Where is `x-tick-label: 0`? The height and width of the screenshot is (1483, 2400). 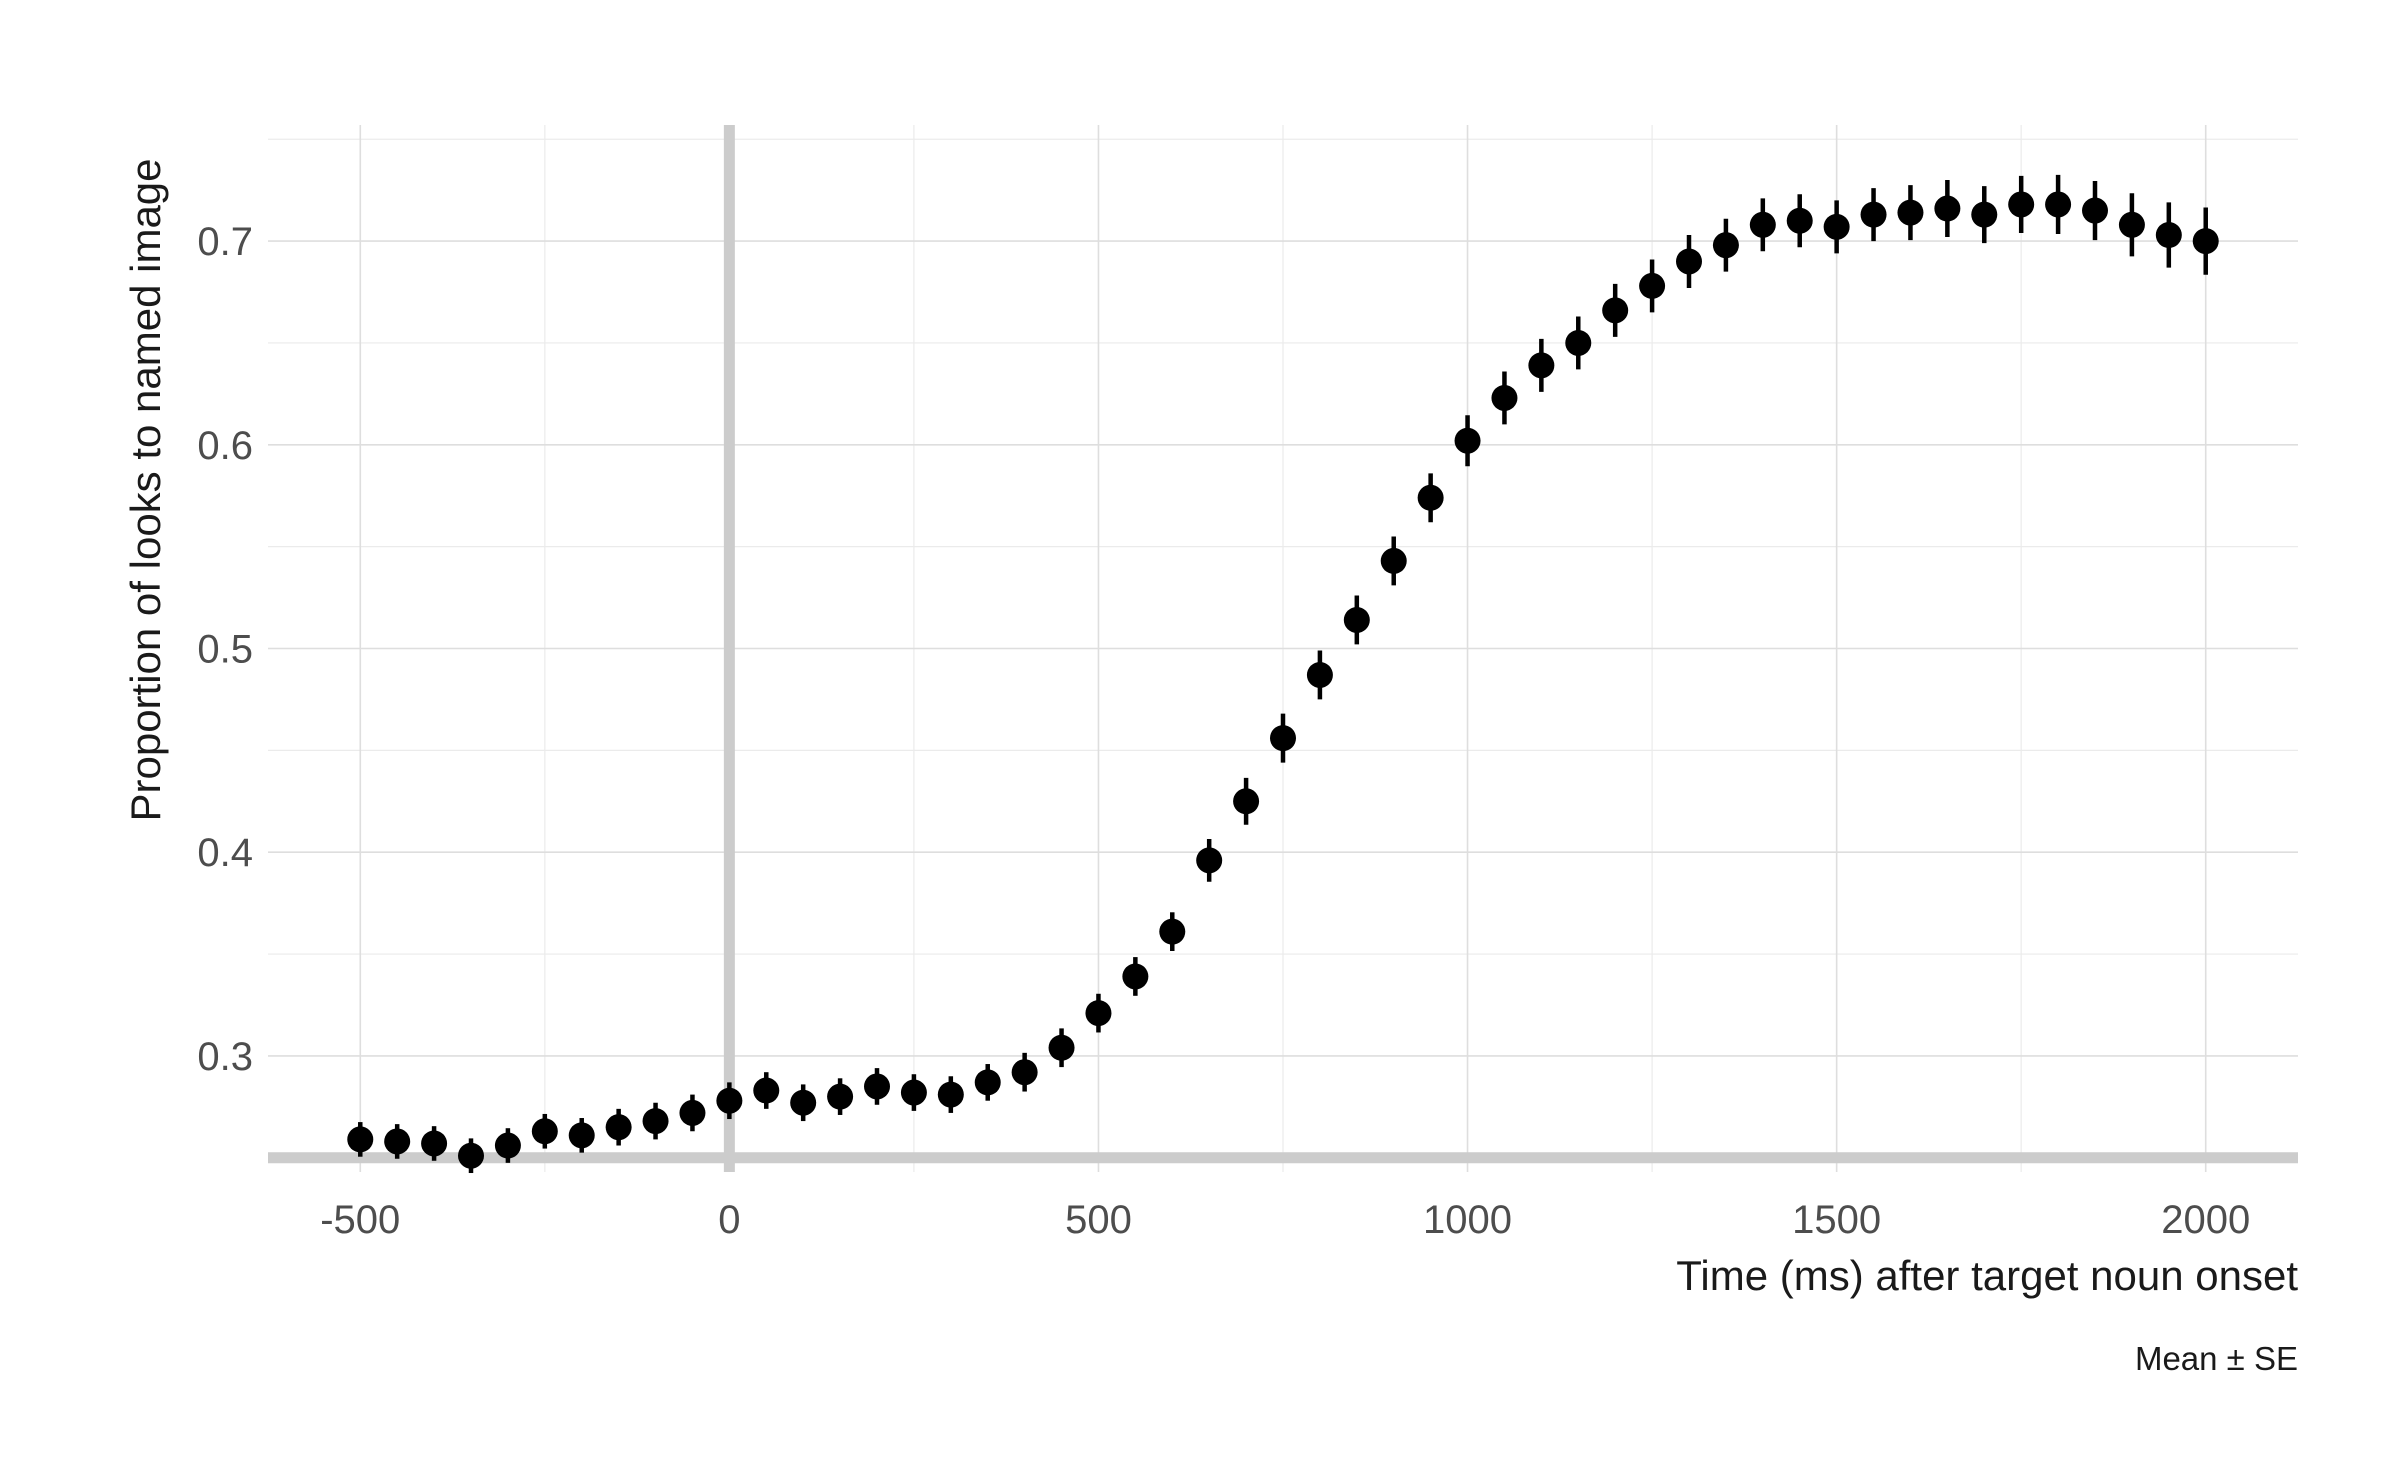
x-tick-label: 0 is located at coordinates (729, 1220).